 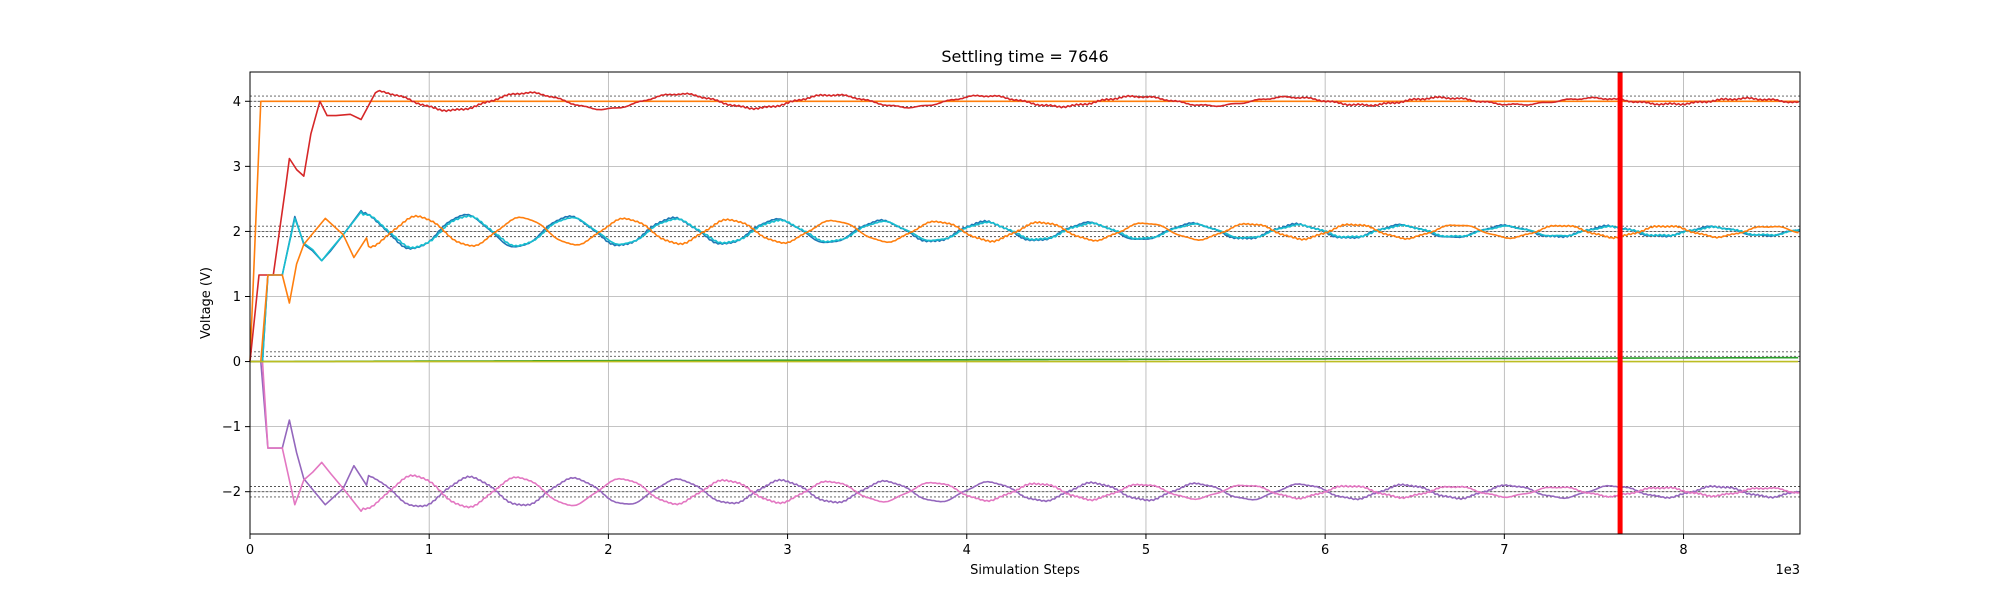 I want to click on chart-title: Settling time = 7646, so click(x=1024, y=56).